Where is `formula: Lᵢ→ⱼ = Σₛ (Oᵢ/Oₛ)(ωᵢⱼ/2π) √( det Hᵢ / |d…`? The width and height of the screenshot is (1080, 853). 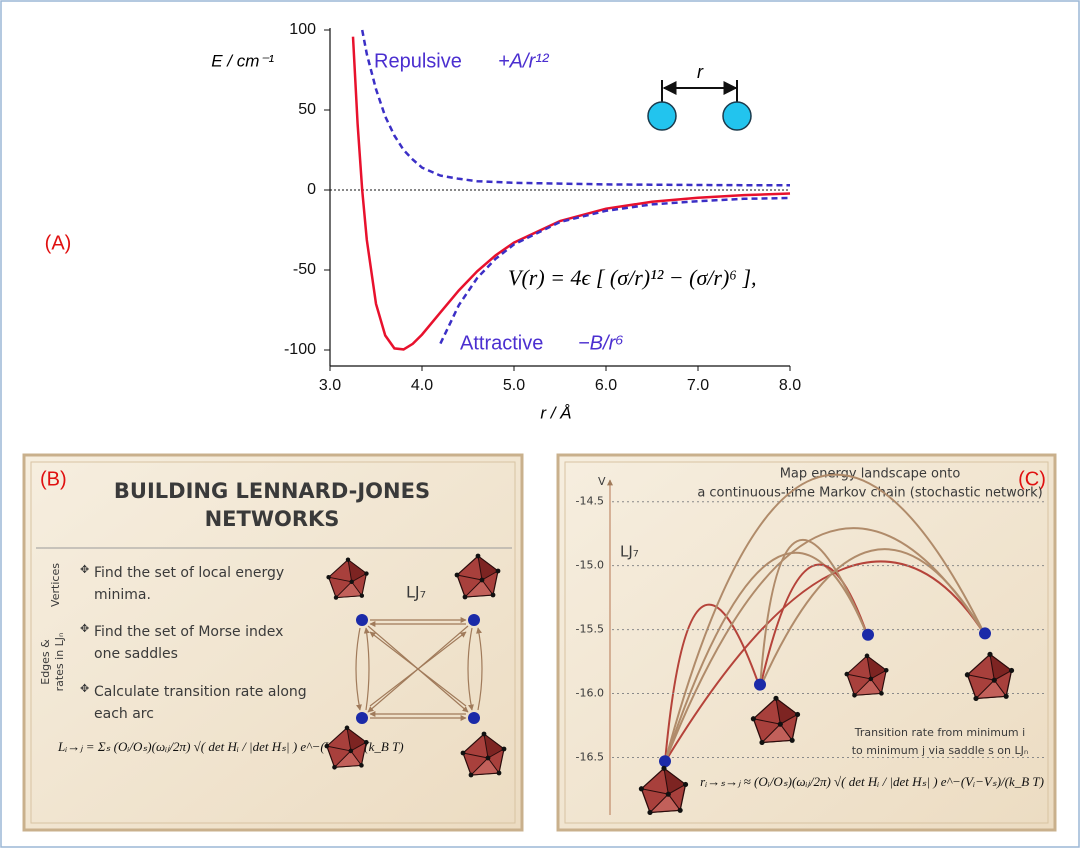 formula: Lᵢ→ⱼ = Σₛ (Oᵢ/Oₛ)(ωᵢⱼ/2π) √( det Hᵢ / |d… is located at coordinates (230, 746).